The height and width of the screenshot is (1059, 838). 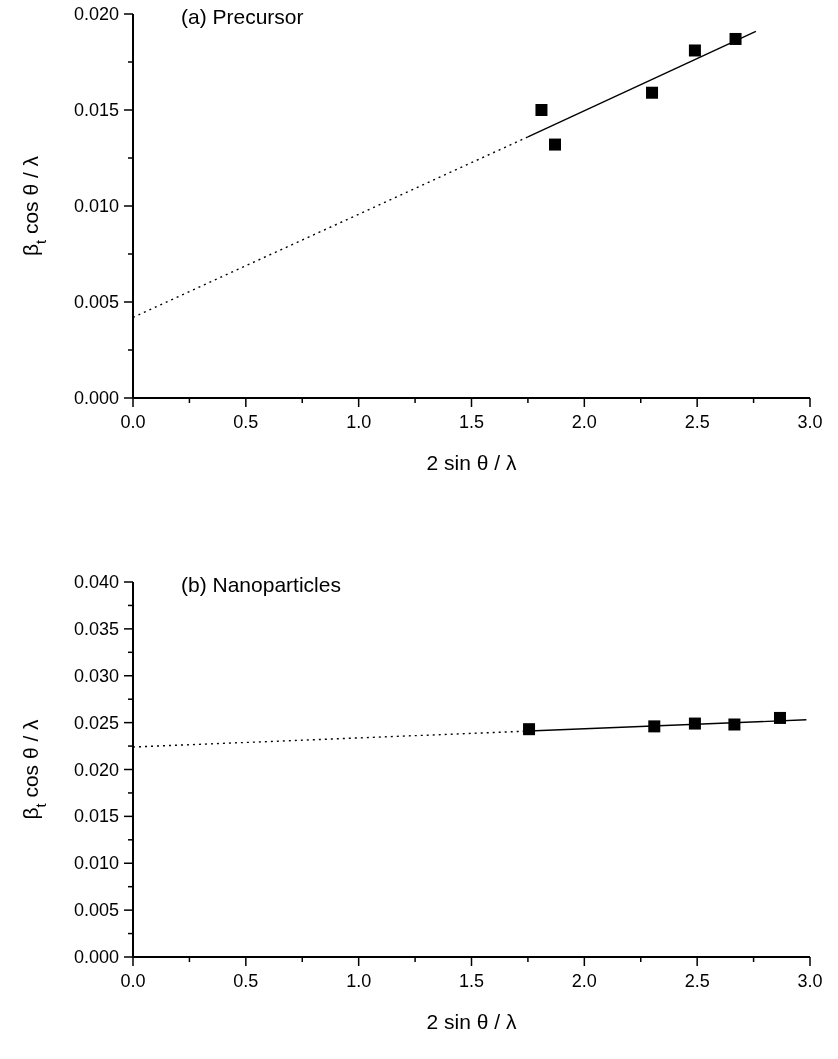 I want to click on y-tick-label: 0.040, so click(x=96, y=582).